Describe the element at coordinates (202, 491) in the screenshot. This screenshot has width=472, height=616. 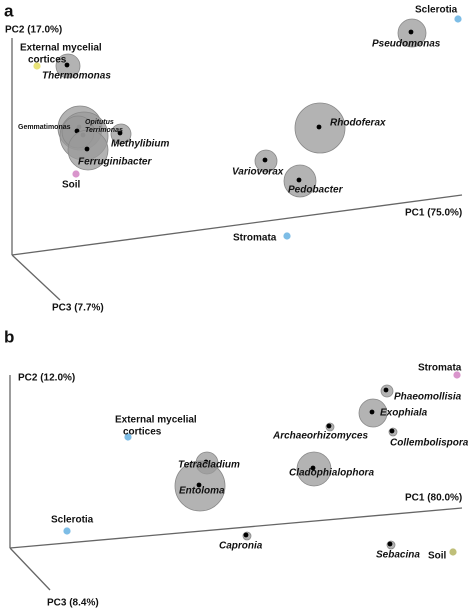
I see `node-label: Entoloma` at that location.